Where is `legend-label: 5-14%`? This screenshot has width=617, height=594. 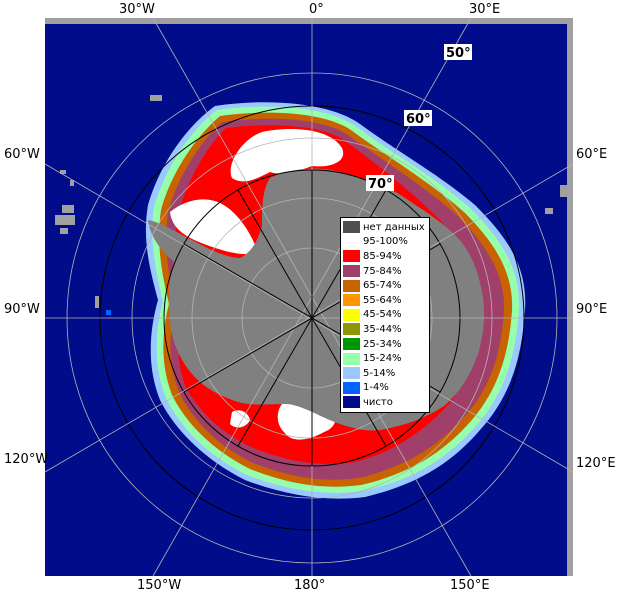 legend-label: 5-14% is located at coordinates (379, 373).